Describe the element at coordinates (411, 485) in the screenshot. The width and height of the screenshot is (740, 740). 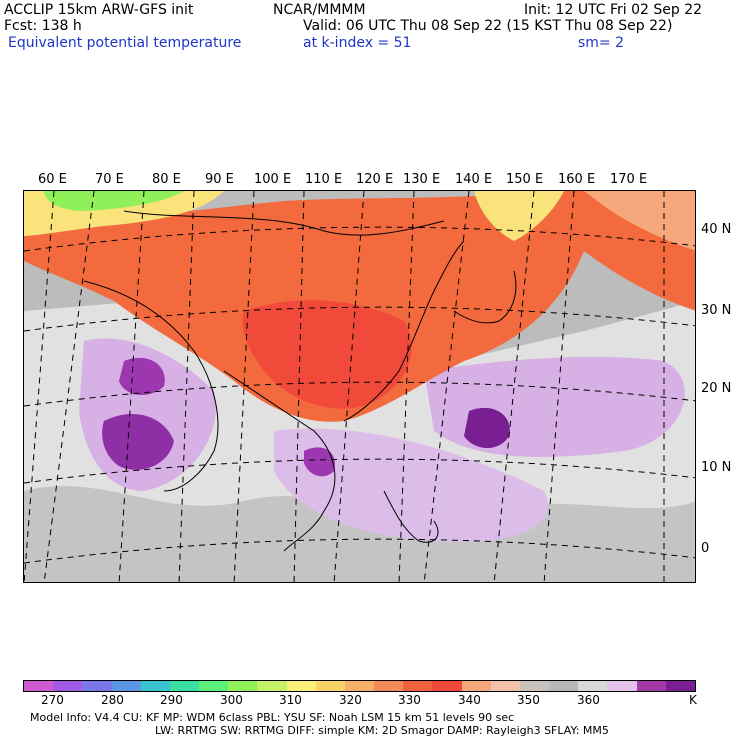
I see `lavender-region-scs` at that location.